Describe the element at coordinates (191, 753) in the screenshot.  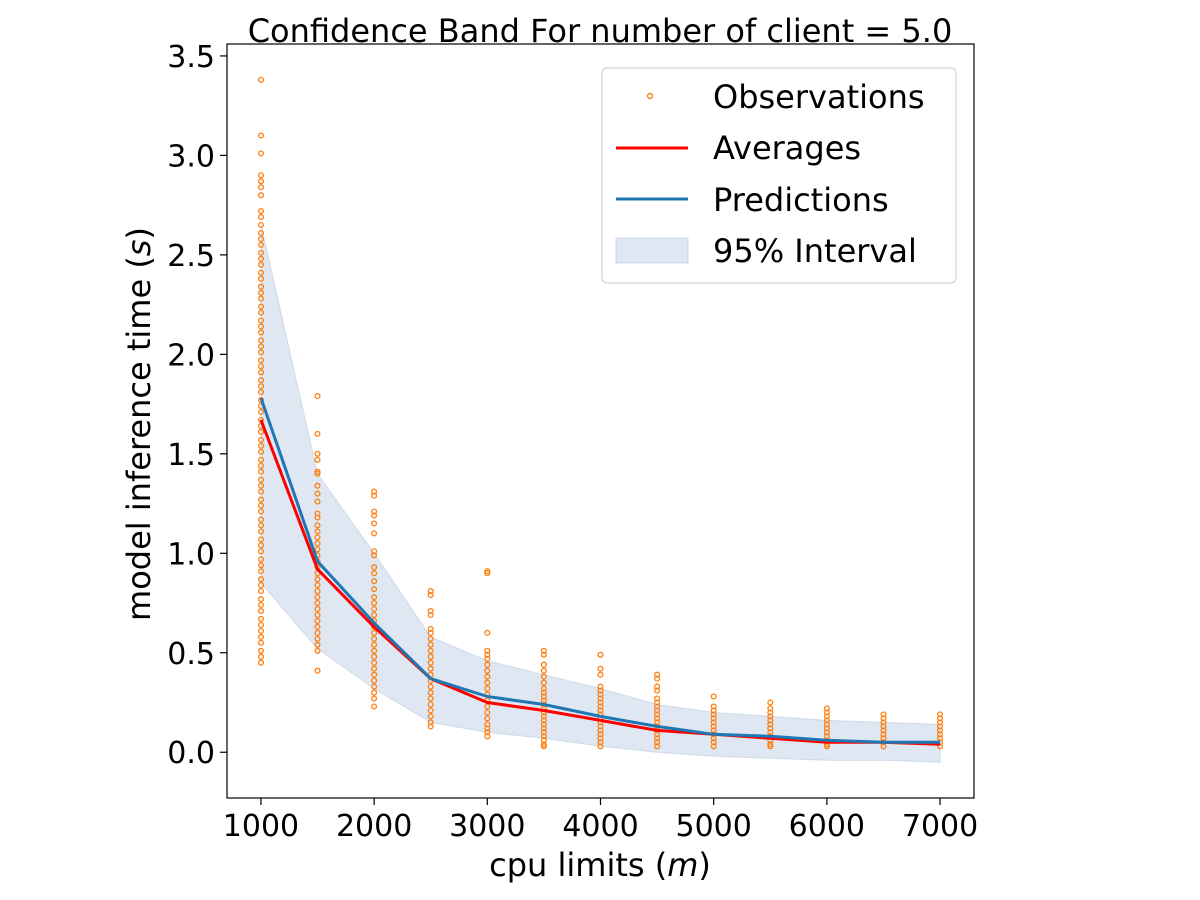
I see `y-tick-label: 0.0` at that location.